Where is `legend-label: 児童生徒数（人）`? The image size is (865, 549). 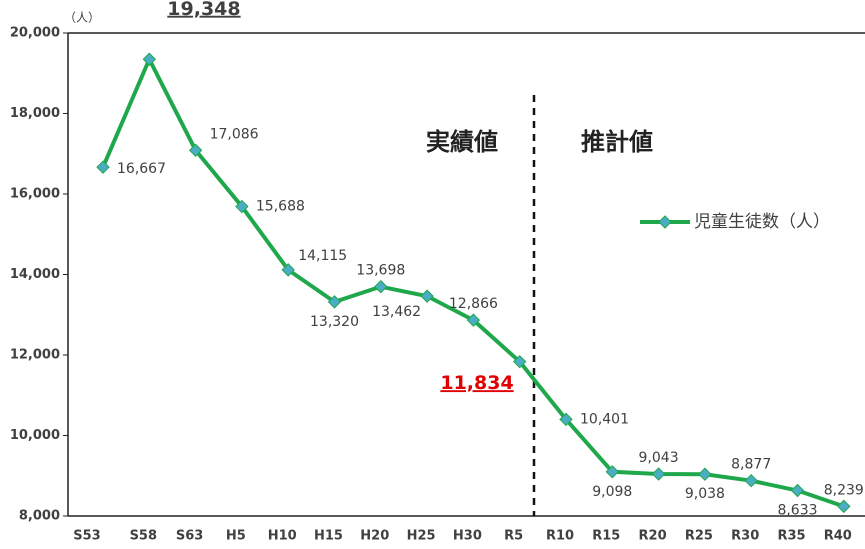 legend-label: 児童生徒数（人） is located at coordinates (762, 222).